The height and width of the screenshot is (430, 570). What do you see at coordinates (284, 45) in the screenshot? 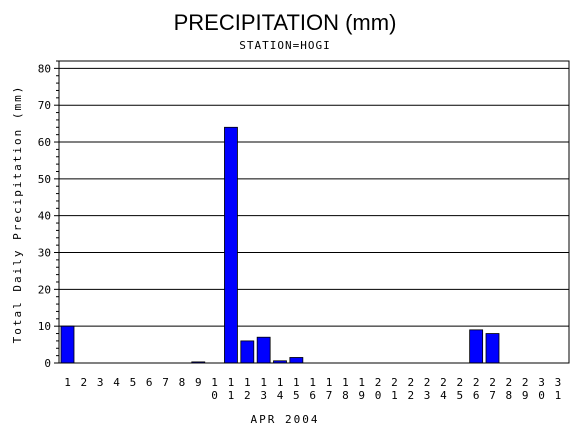
I see `chart-subtitle: STATION=HOGI` at bounding box center [284, 45].